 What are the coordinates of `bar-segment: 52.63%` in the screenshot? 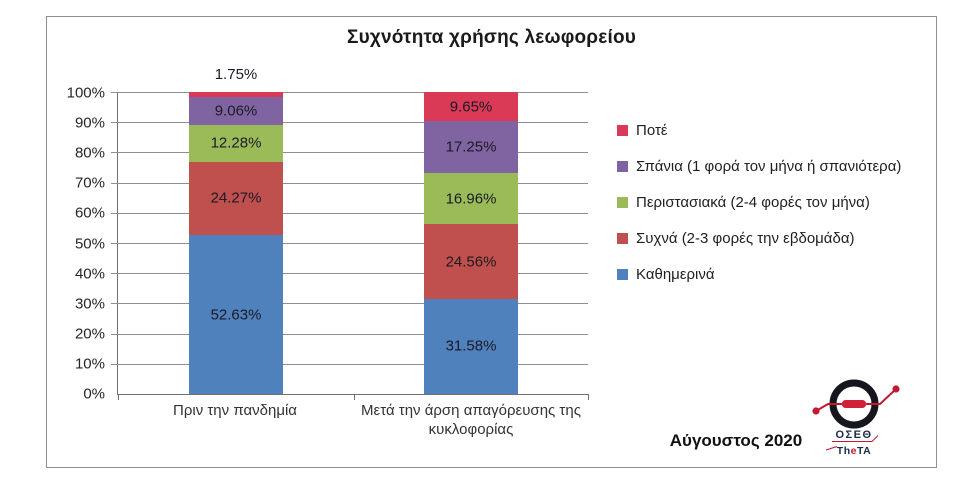 It's located at (236, 314).